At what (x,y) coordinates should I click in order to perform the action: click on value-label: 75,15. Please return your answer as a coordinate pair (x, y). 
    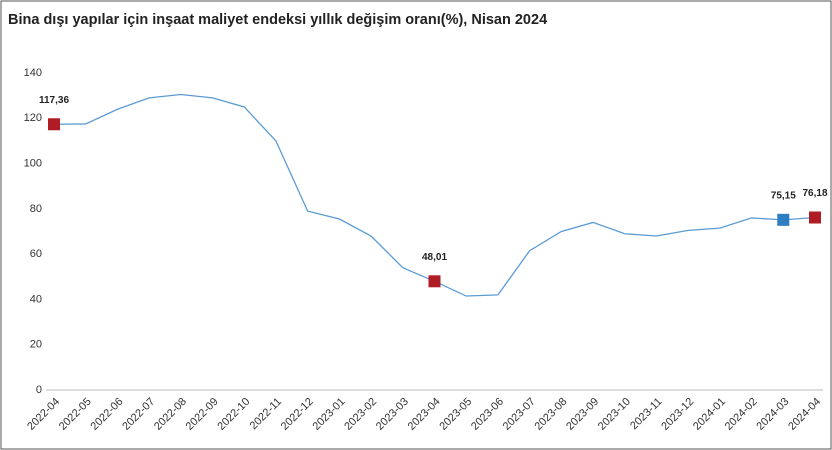
    Looking at the image, I should click on (783, 195).